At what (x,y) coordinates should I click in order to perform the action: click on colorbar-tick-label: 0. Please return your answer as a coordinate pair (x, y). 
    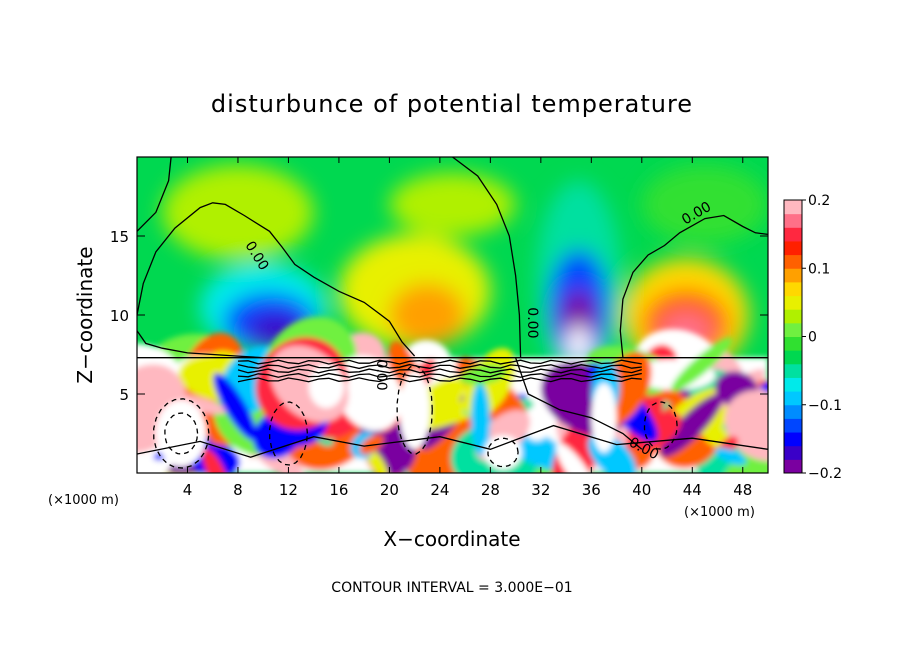
    Looking at the image, I should click on (812, 338).